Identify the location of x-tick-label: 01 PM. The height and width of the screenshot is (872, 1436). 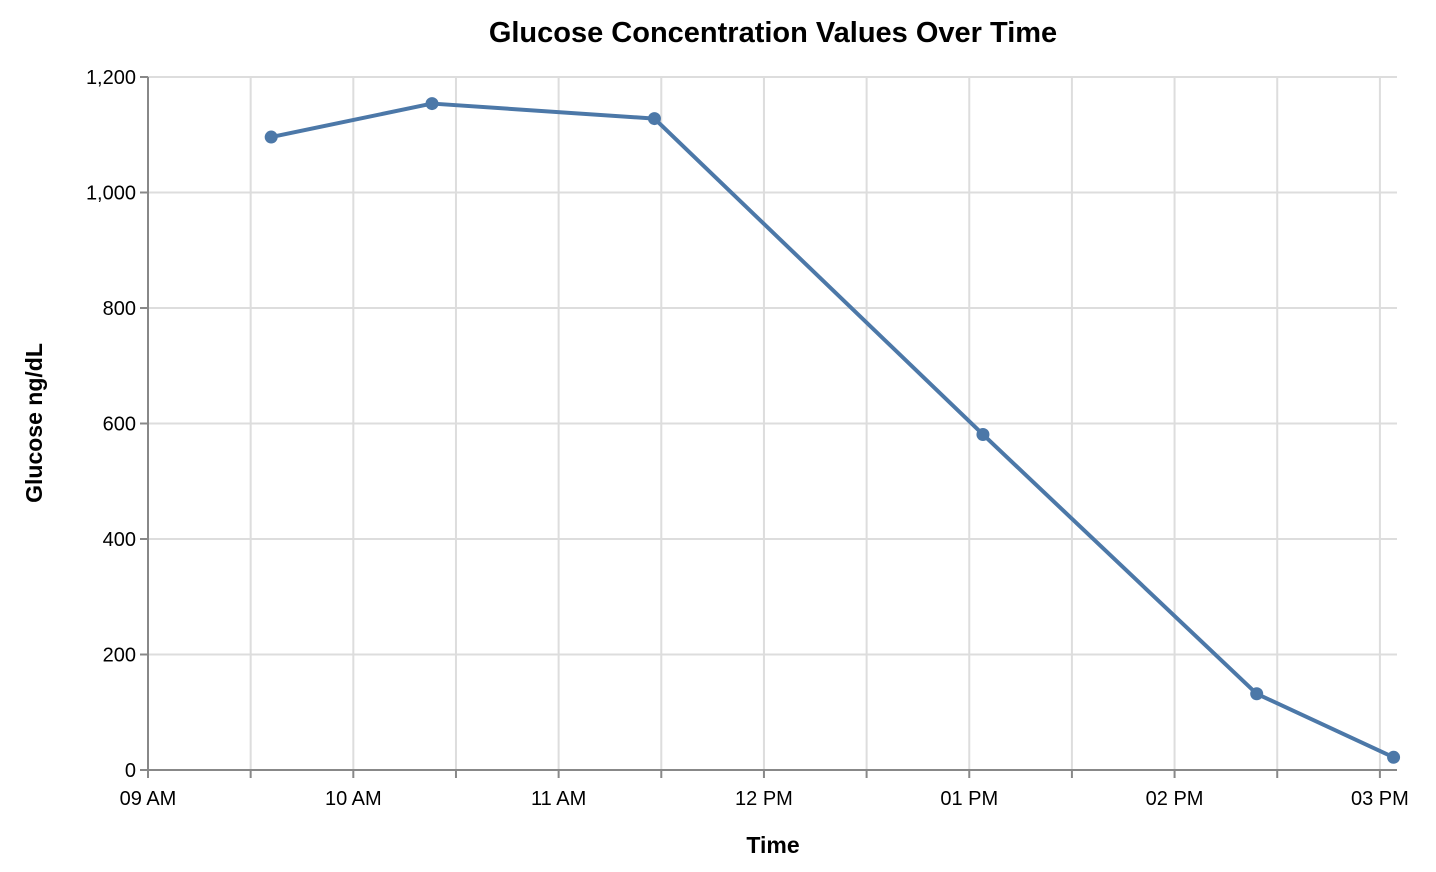
(969, 799).